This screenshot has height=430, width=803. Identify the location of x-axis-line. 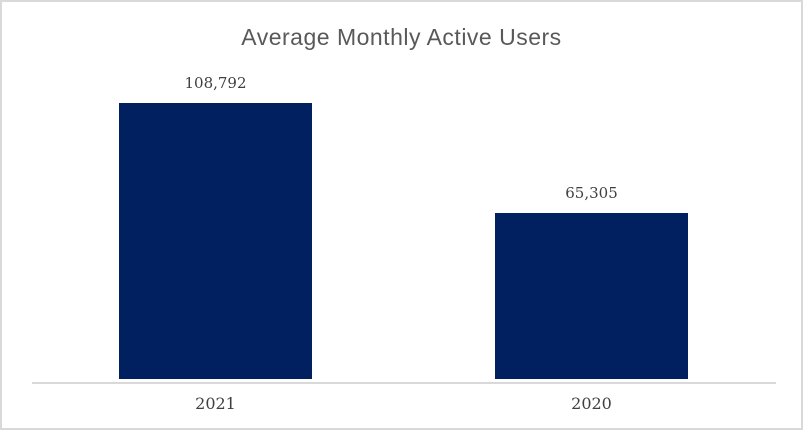
(404, 383).